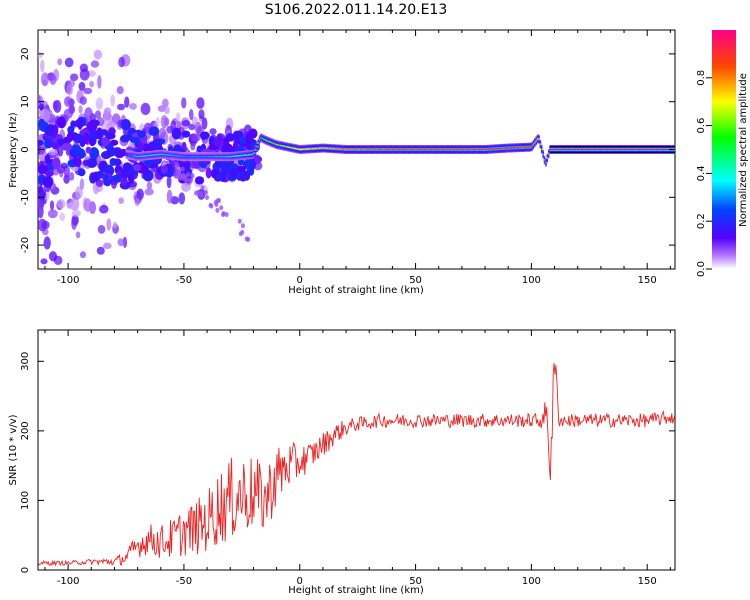  What do you see at coordinates (25, 361) in the screenshot?
I see `y-tick-label: 300` at bounding box center [25, 361].